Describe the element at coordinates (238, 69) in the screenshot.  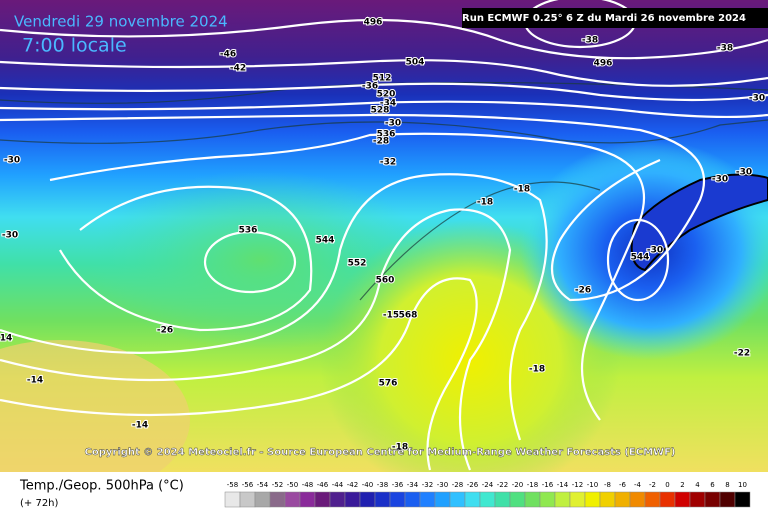
I see `contour-label: -42` at that location.